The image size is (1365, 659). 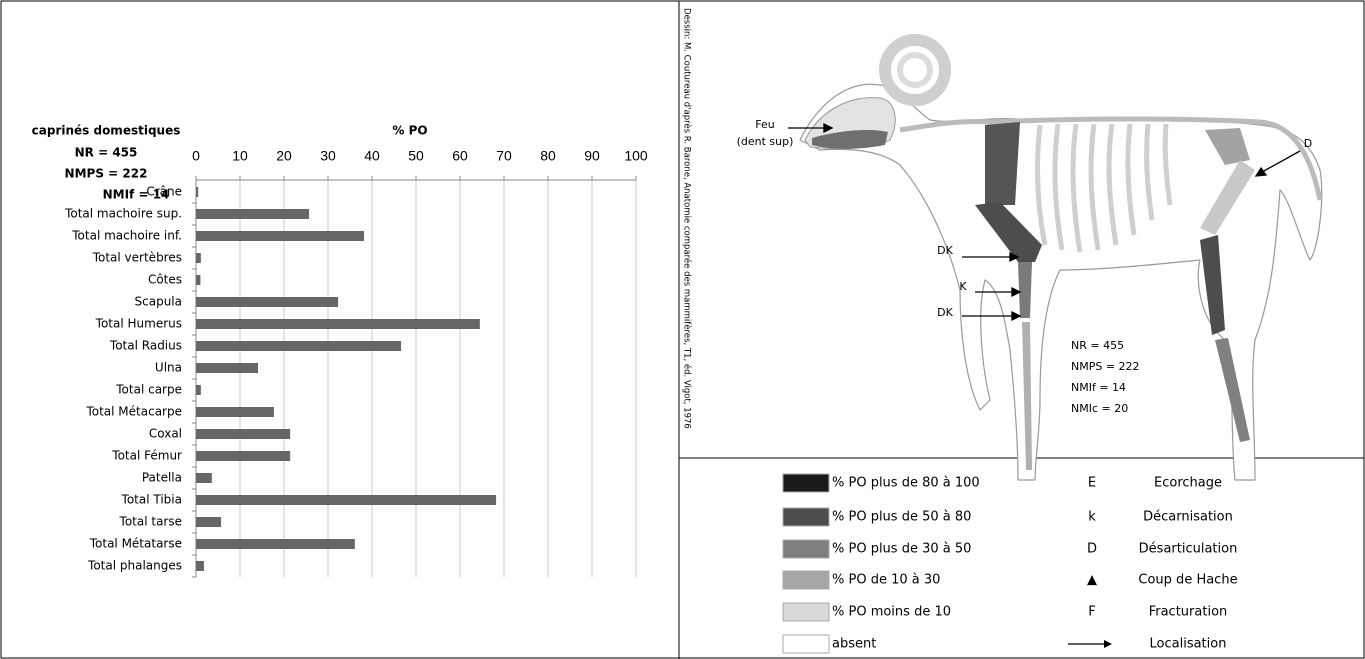 I want to click on legend-label: Désarticulation, so click(x=1188, y=549).